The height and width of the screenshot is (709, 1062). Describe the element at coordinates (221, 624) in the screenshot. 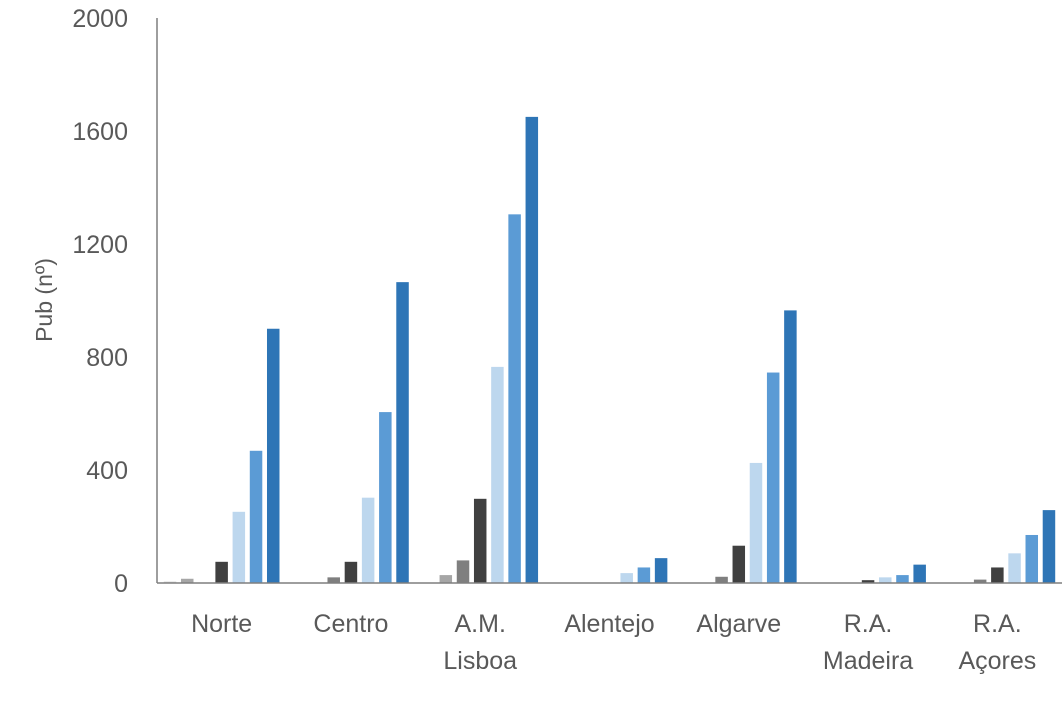

I see `x-category-label: Norte` at that location.